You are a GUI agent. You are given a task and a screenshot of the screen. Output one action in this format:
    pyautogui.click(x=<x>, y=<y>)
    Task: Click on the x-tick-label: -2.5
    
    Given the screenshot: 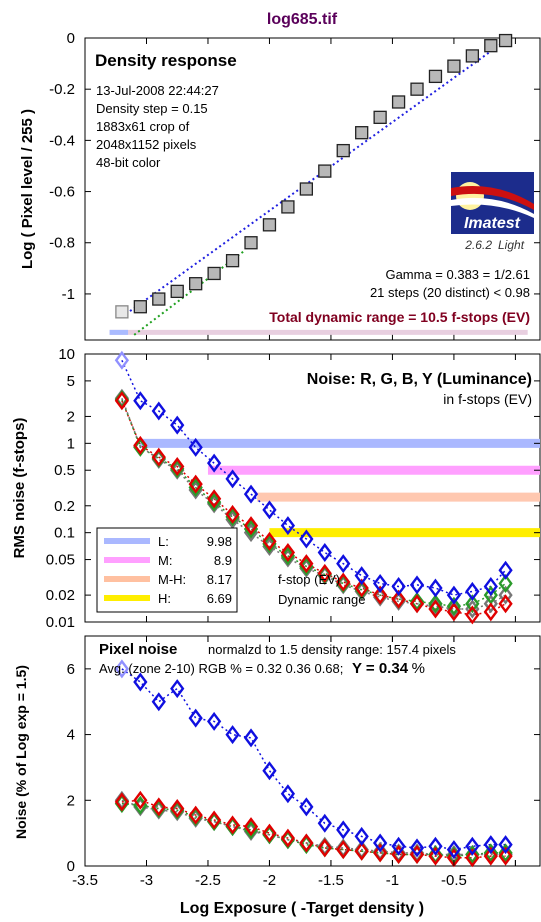 What is the action you would take?
    pyautogui.click(x=208, y=880)
    